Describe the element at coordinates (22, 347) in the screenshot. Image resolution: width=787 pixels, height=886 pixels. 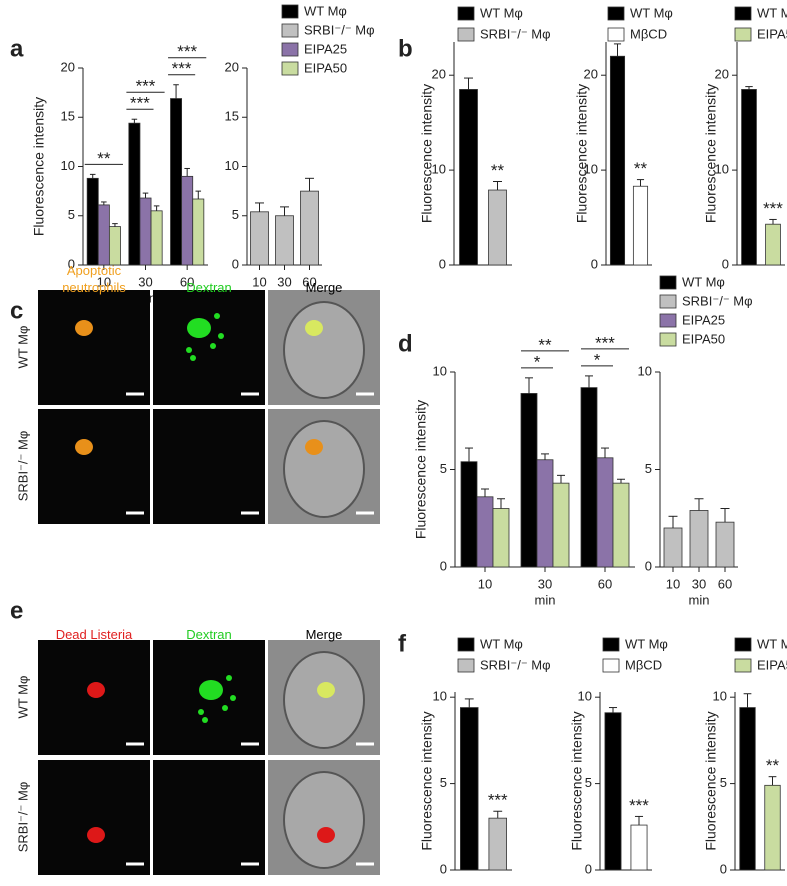
I see `row-label: WT Mφ` at that location.